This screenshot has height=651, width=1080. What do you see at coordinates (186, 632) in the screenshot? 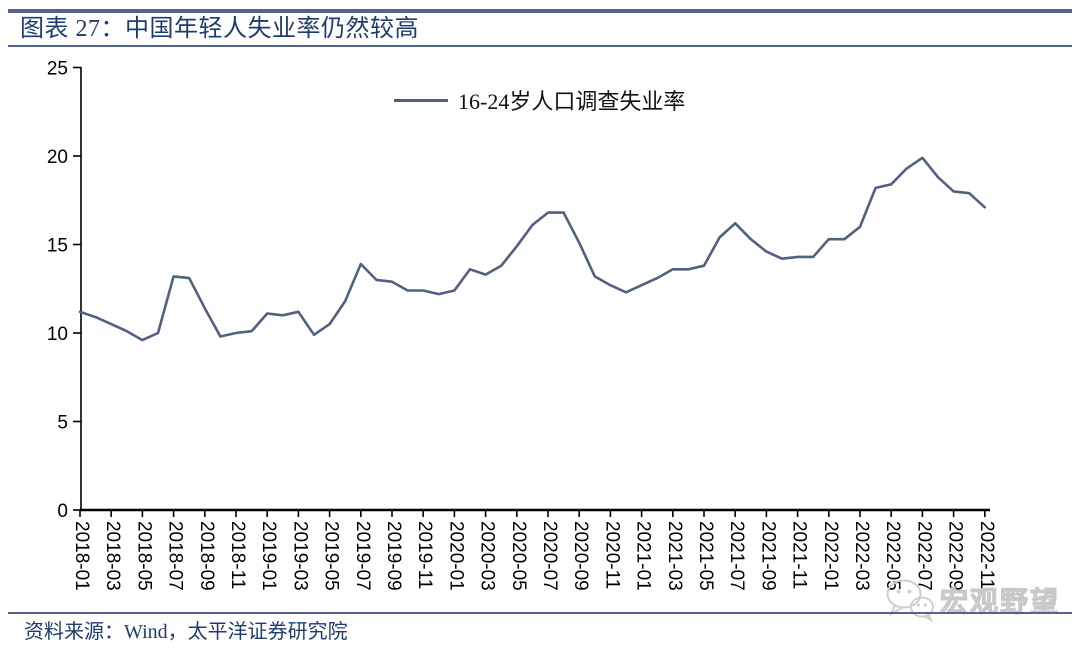
I see `source-note: 资料来源：Wind，太平洋证券研究院` at bounding box center [186, 632].